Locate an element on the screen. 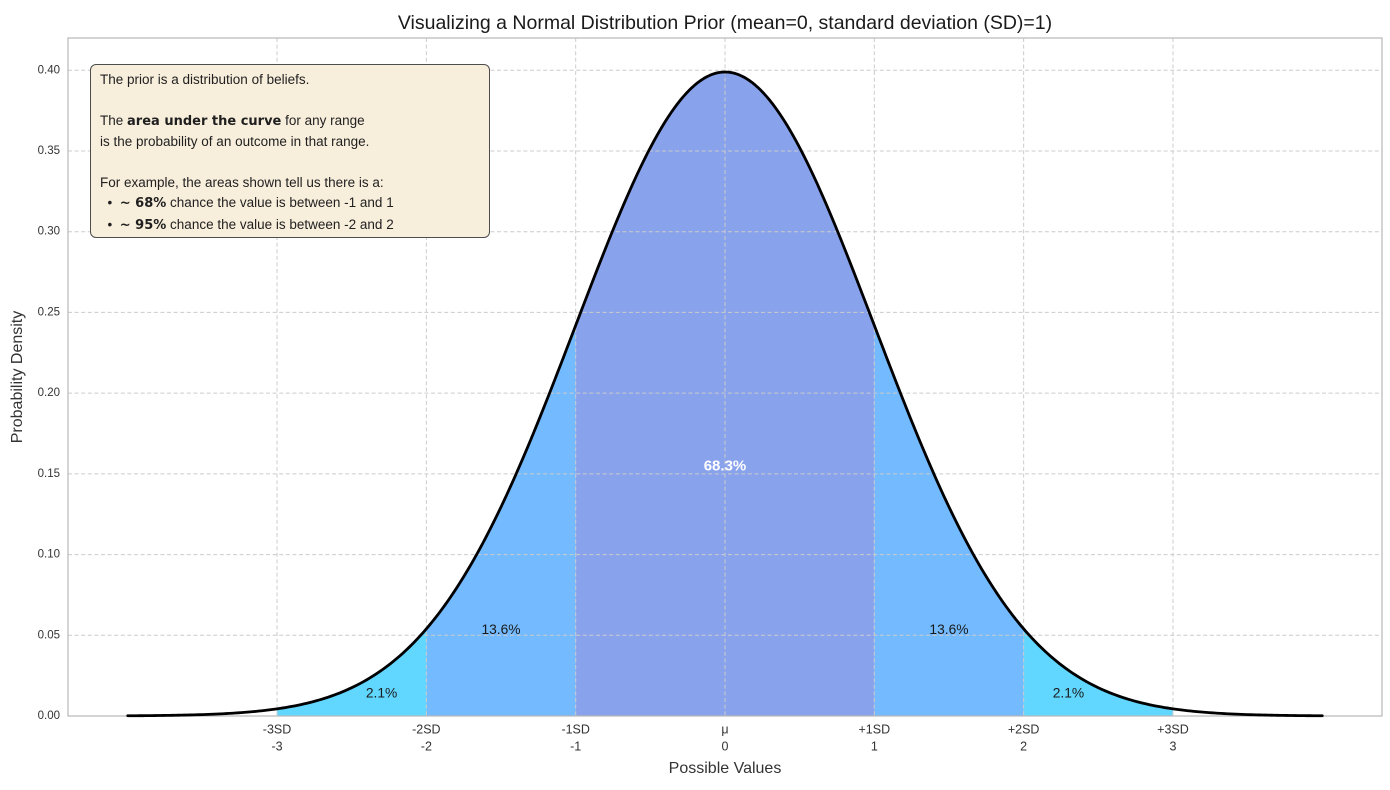 Image resolution: width=1390 pixels, height=790 pixels. x-tick-labels: -3SD -3 -2SD -2 -1SD -1 μ 0 +1SD 1 +2SD 2 +3SD 3 is located at coordinates (726, 738).